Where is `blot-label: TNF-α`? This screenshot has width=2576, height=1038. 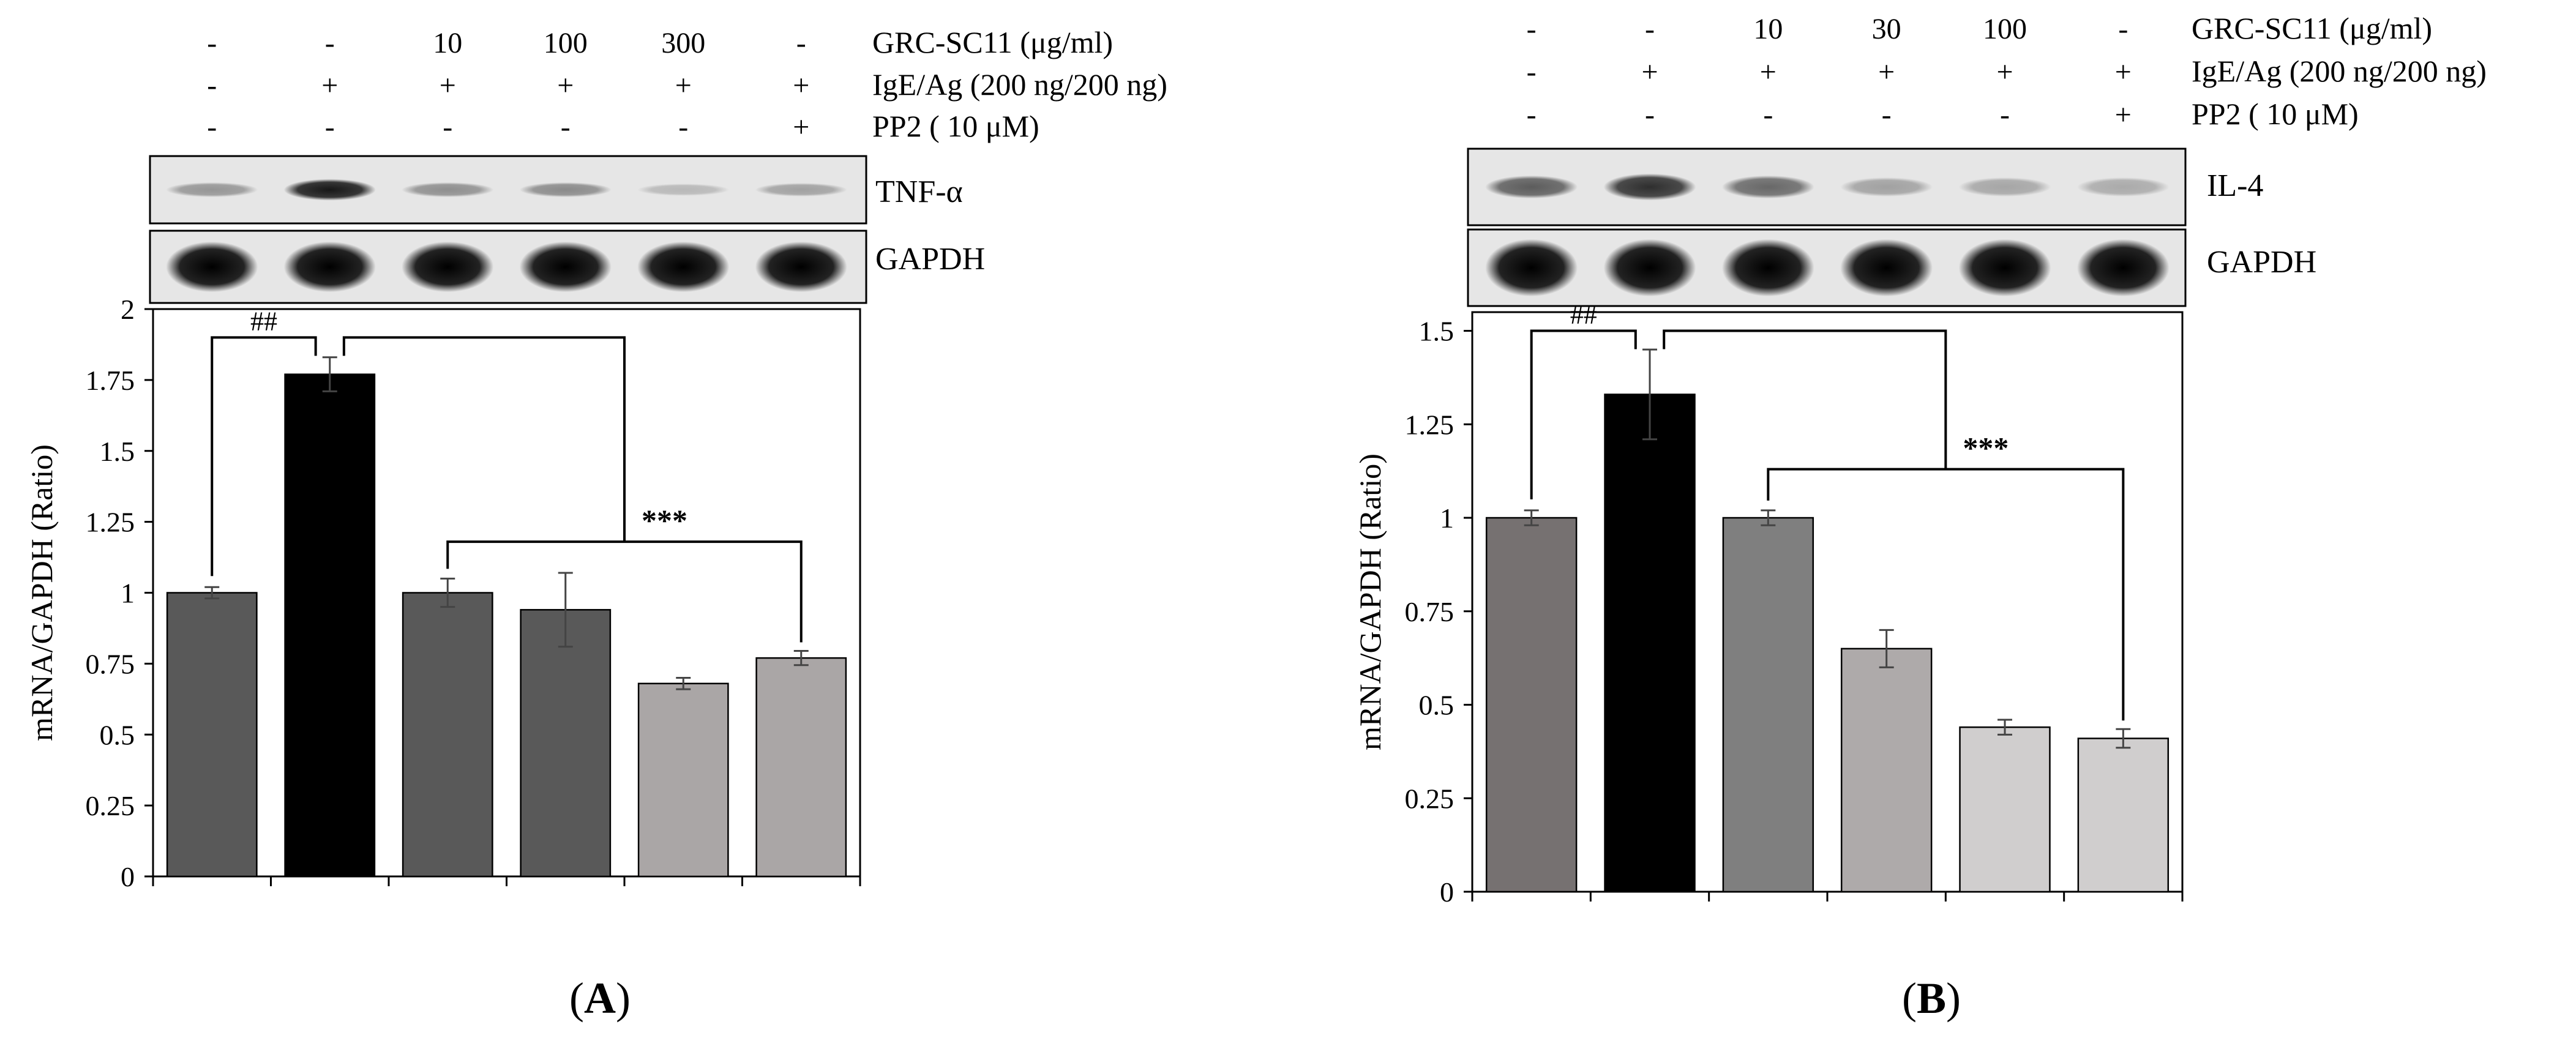 blot-label: TNF-α is located at coordinates (919, 191).